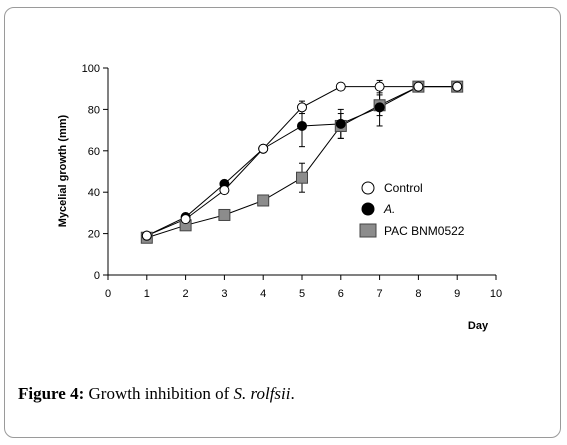 The width and height of the screenshot is (567, 445). I want to click on x-tick-label: 0, so click(108, 294).